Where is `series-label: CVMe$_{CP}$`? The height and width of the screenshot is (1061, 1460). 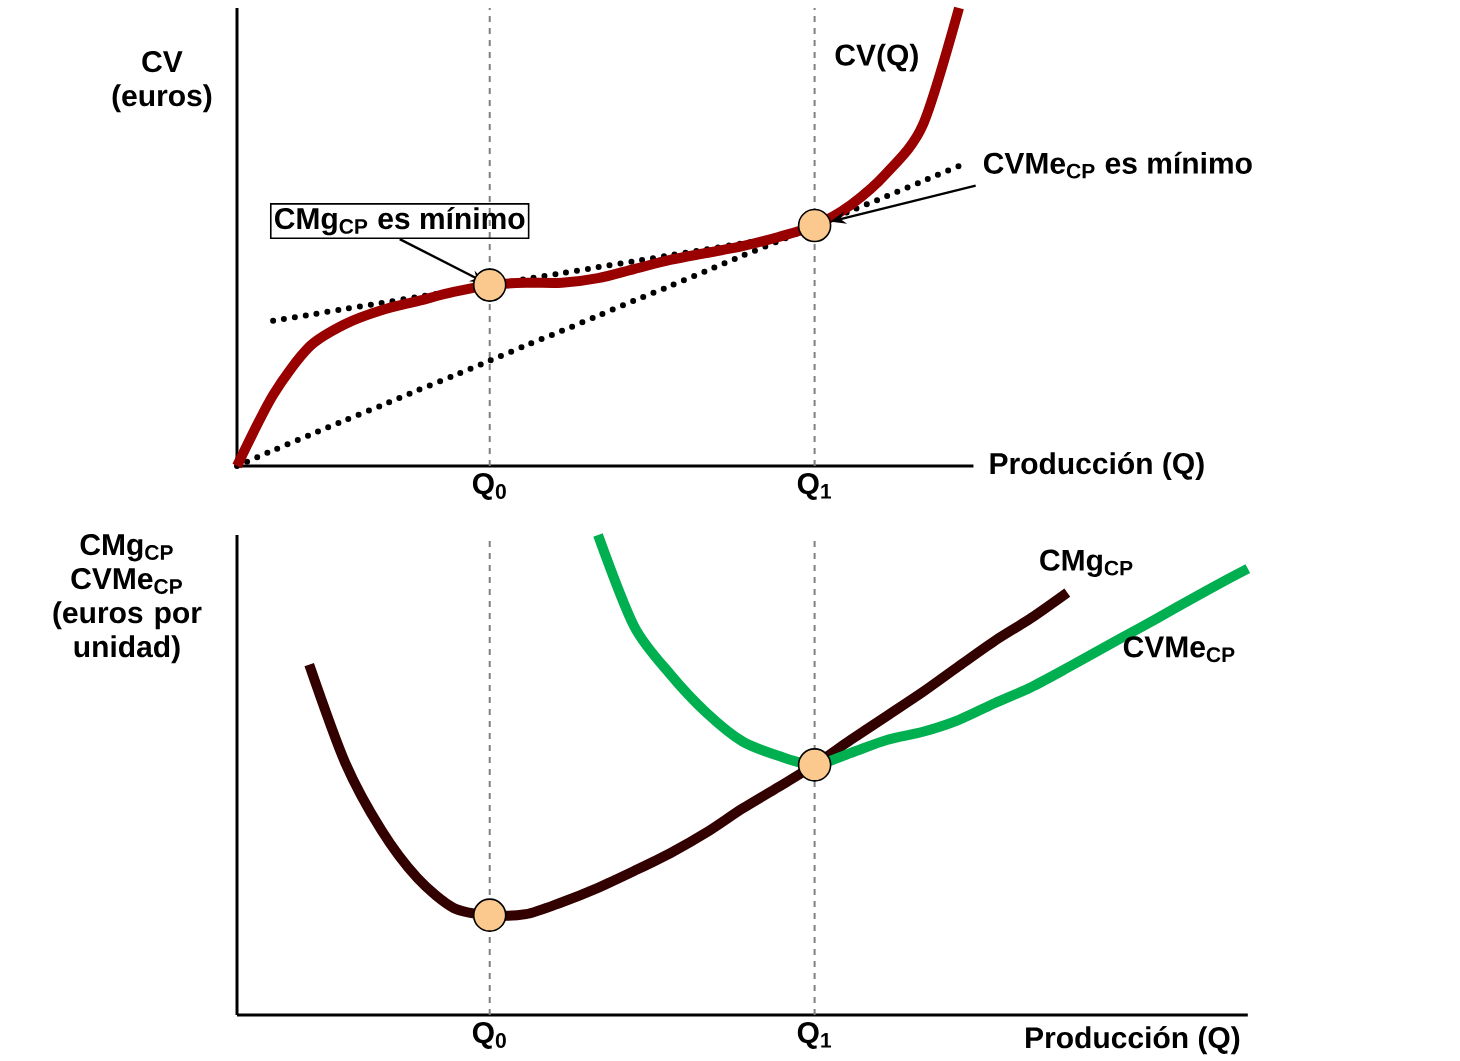 series-label: CVMe$_{CP}$ is located at coordinates (1179, 649).